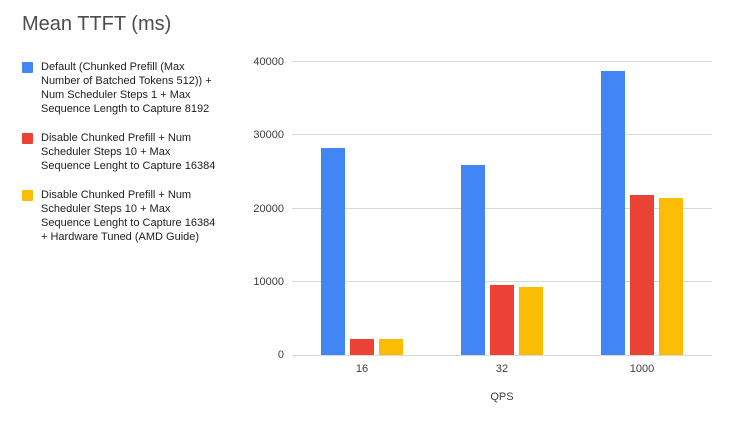 This screenshot has height=428, width=731. I want to click on y-axis-tick-label: 30000, so click(268, 135).